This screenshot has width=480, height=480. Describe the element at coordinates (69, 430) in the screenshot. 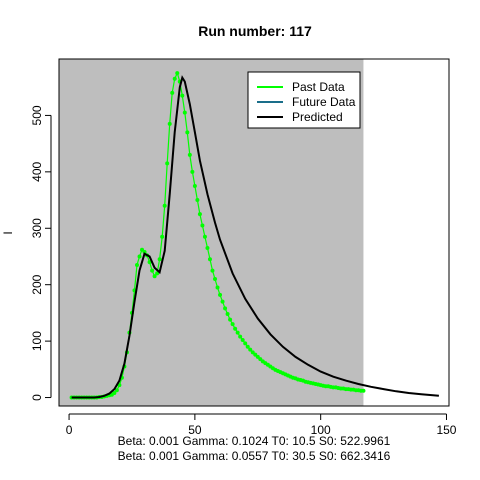

I see `x-tick-label-0: 0` at that location.